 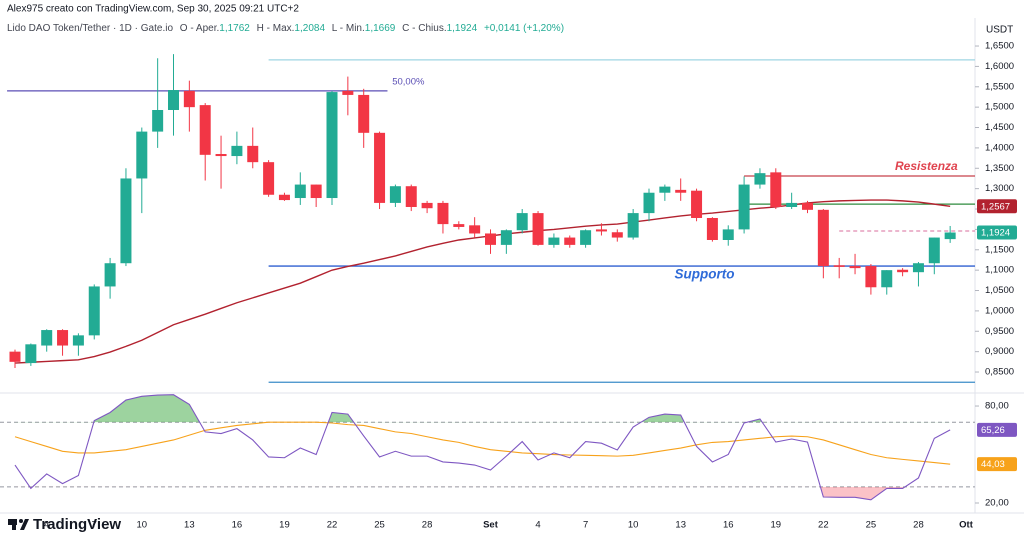 I want to click on x-tick-label: Ott, so click(x=966, y=525).